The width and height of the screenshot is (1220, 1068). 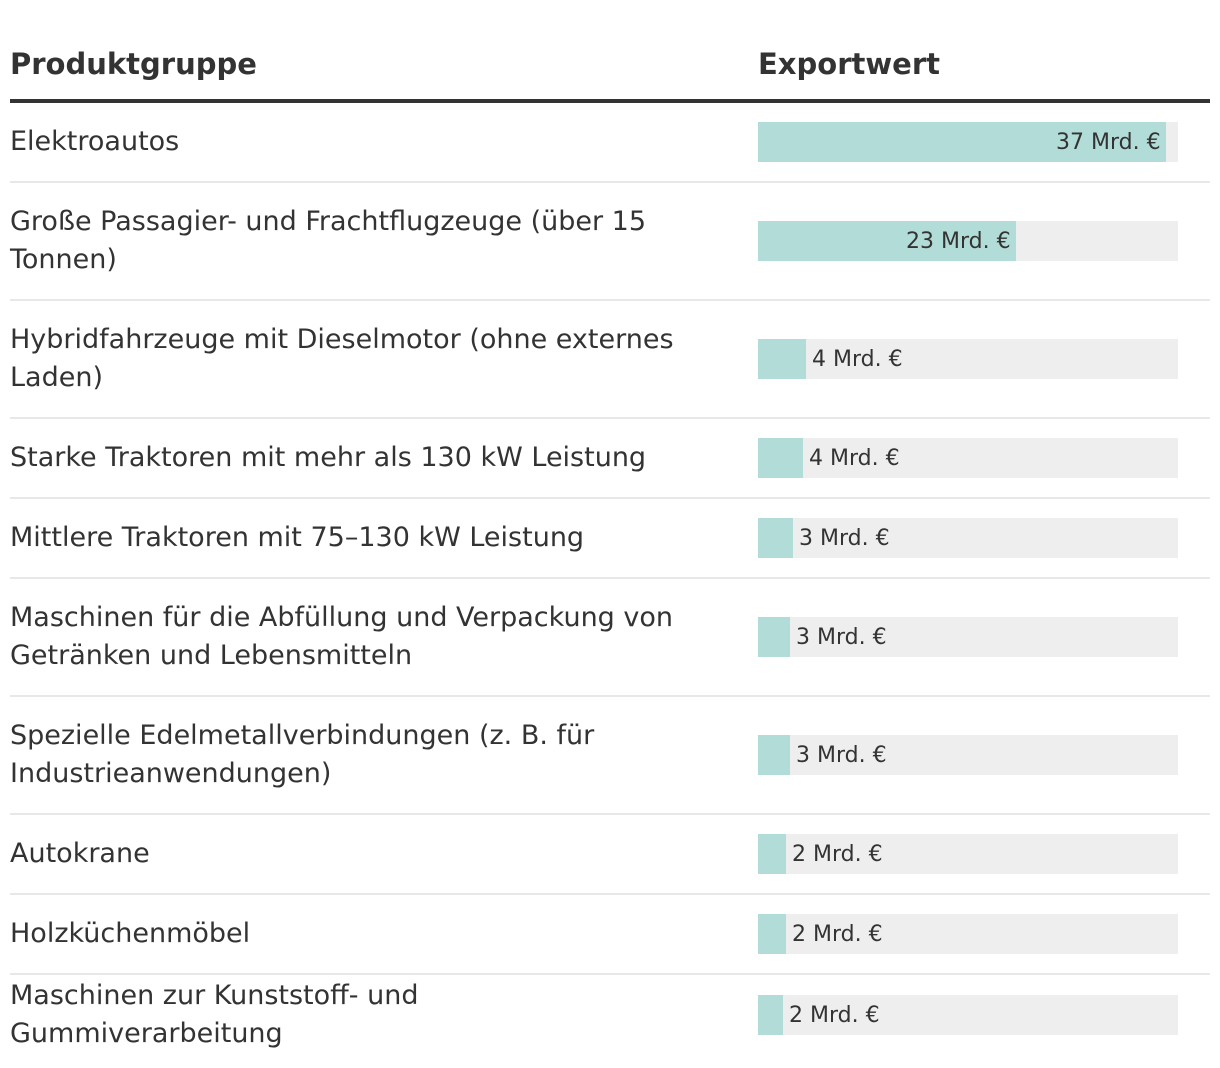 I want to click on row-label: Holzküchenmöbel, so click(x=130, y=933).